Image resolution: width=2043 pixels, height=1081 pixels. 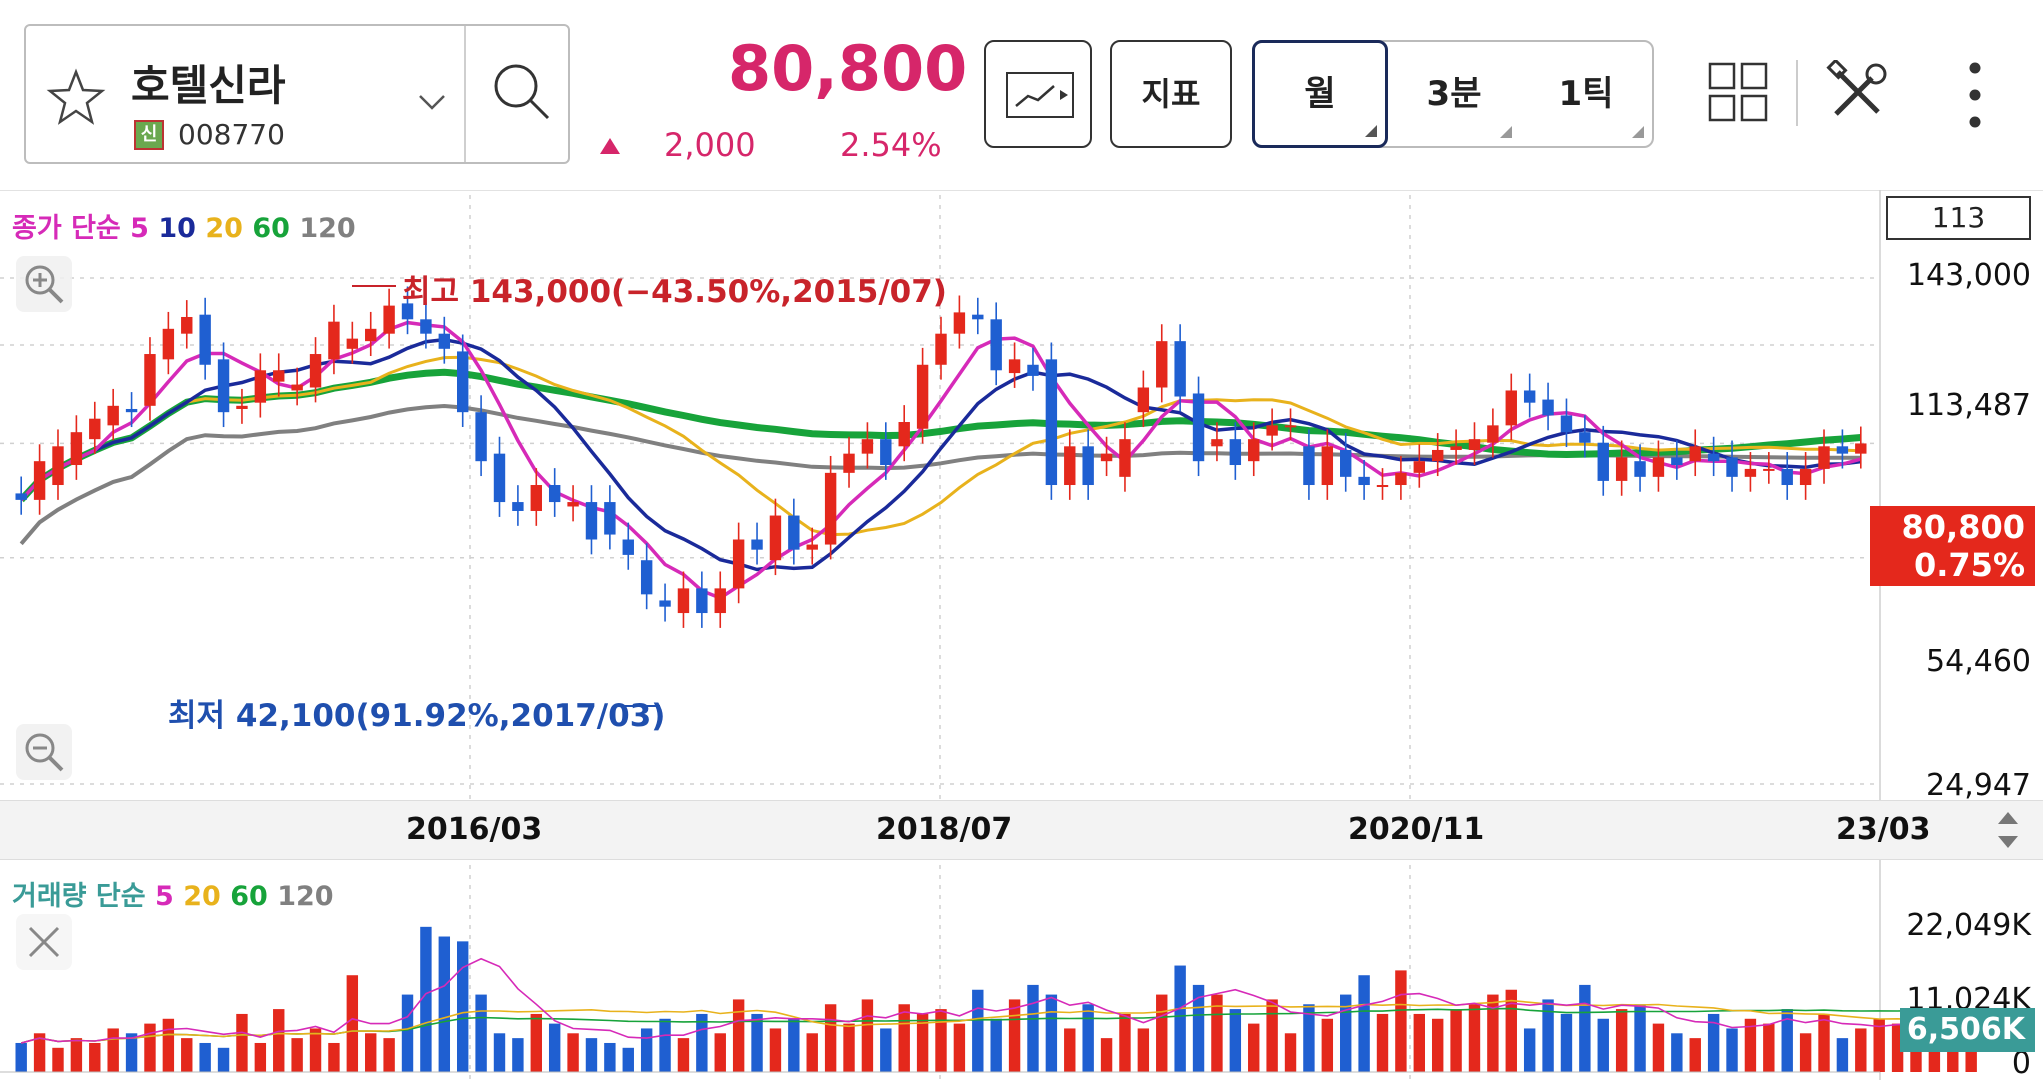 What do you see at coordinates (2021, 1063) in the screenshot?
I see `volume-y-label: 0` at bounding box center [2021, 1063].